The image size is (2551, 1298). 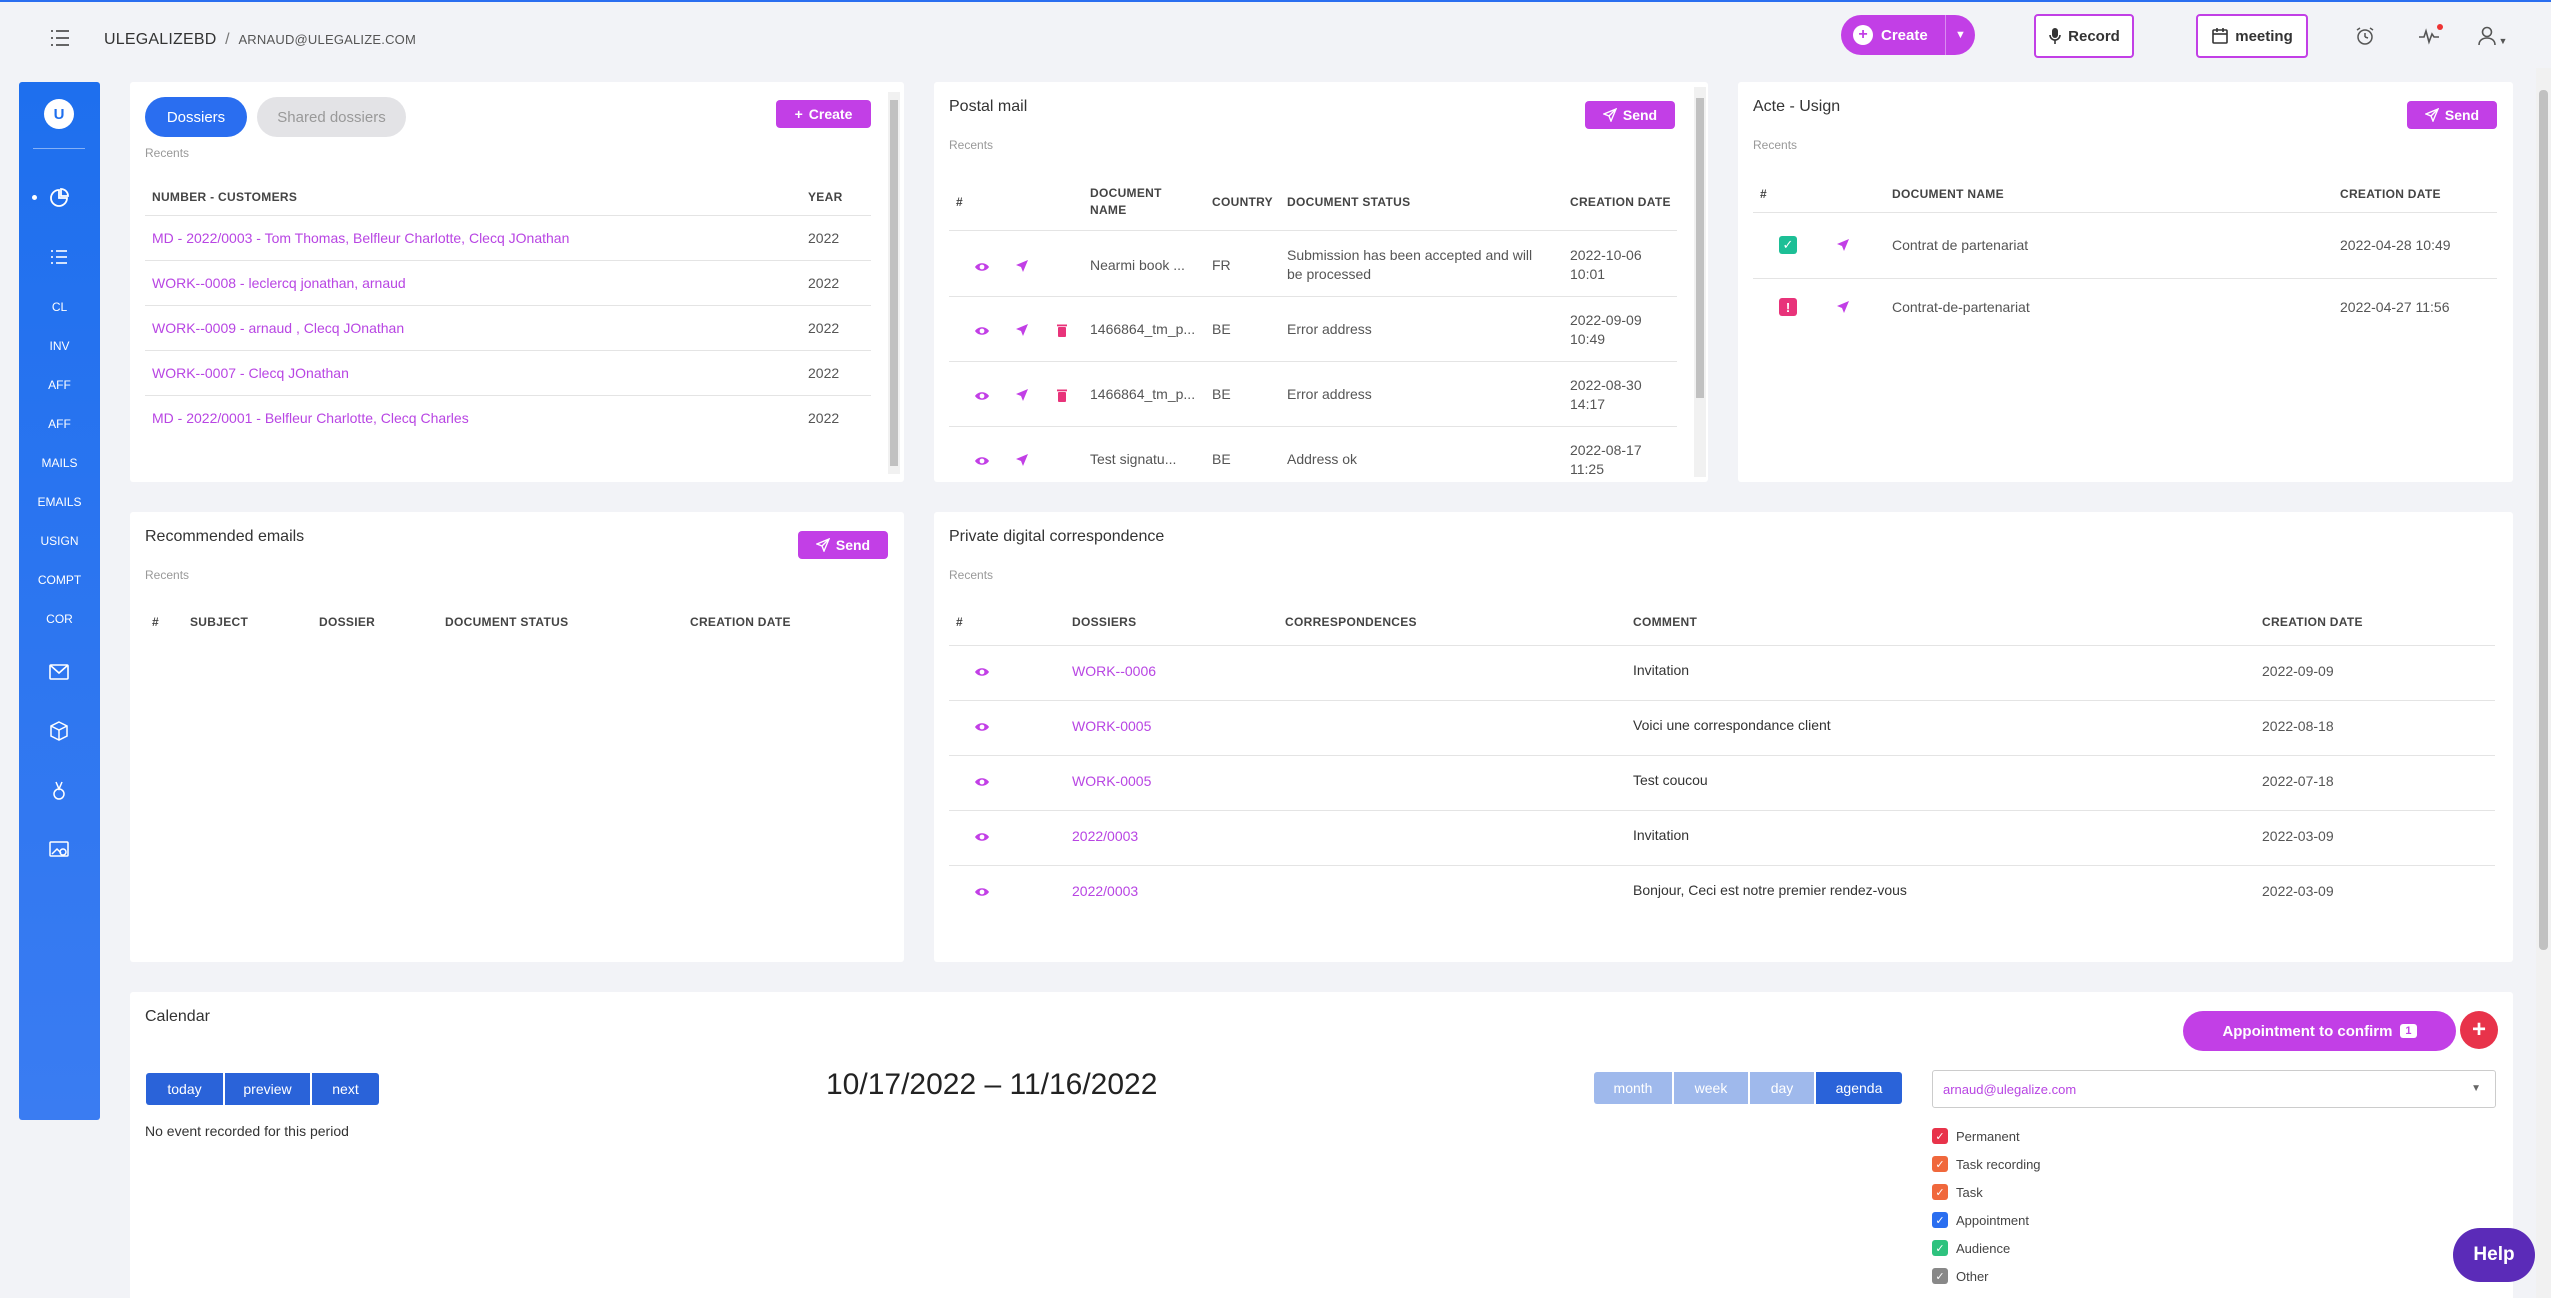 What do you see at coordinates (1976, 1136) in the screenshot?
I see `legend-permanent: ✓ Permanent` at bounding box center [1976, 1136].